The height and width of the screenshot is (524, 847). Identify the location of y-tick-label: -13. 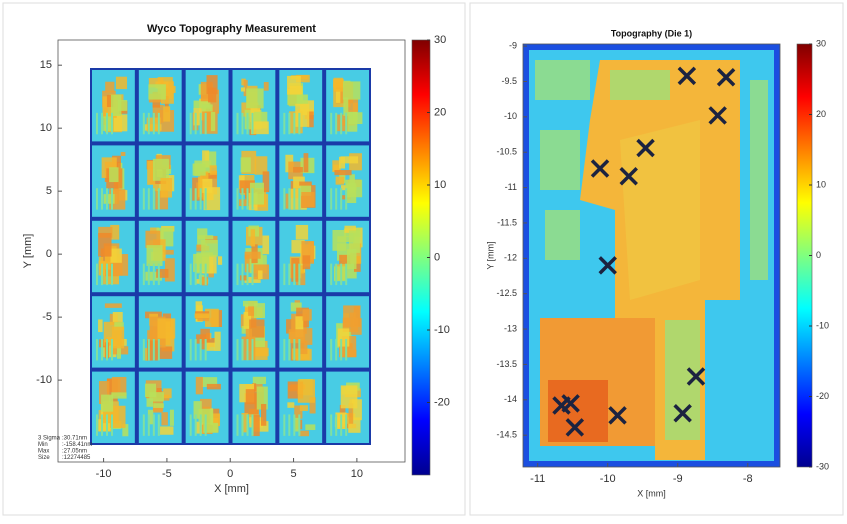
(510, 328).